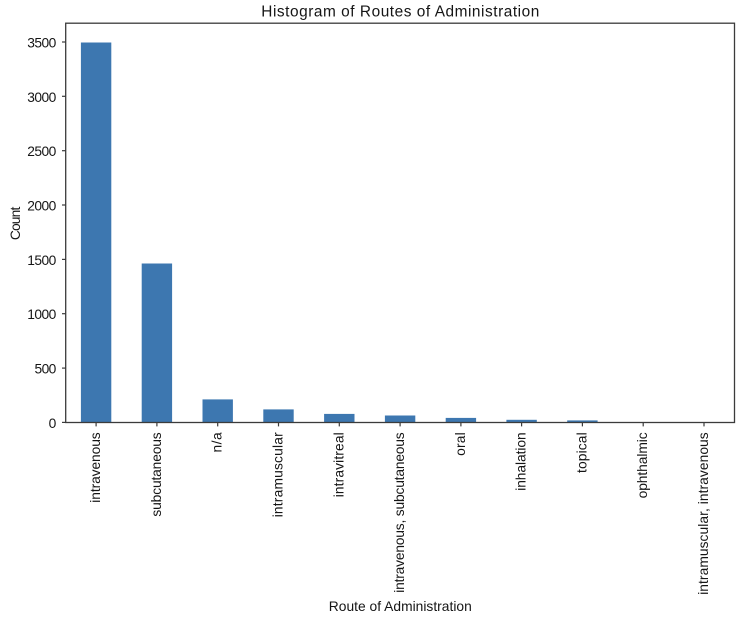  Describe the element at coordinates (278, 474) in the screenshot. I see `svg-text: intramuscular` at that location.